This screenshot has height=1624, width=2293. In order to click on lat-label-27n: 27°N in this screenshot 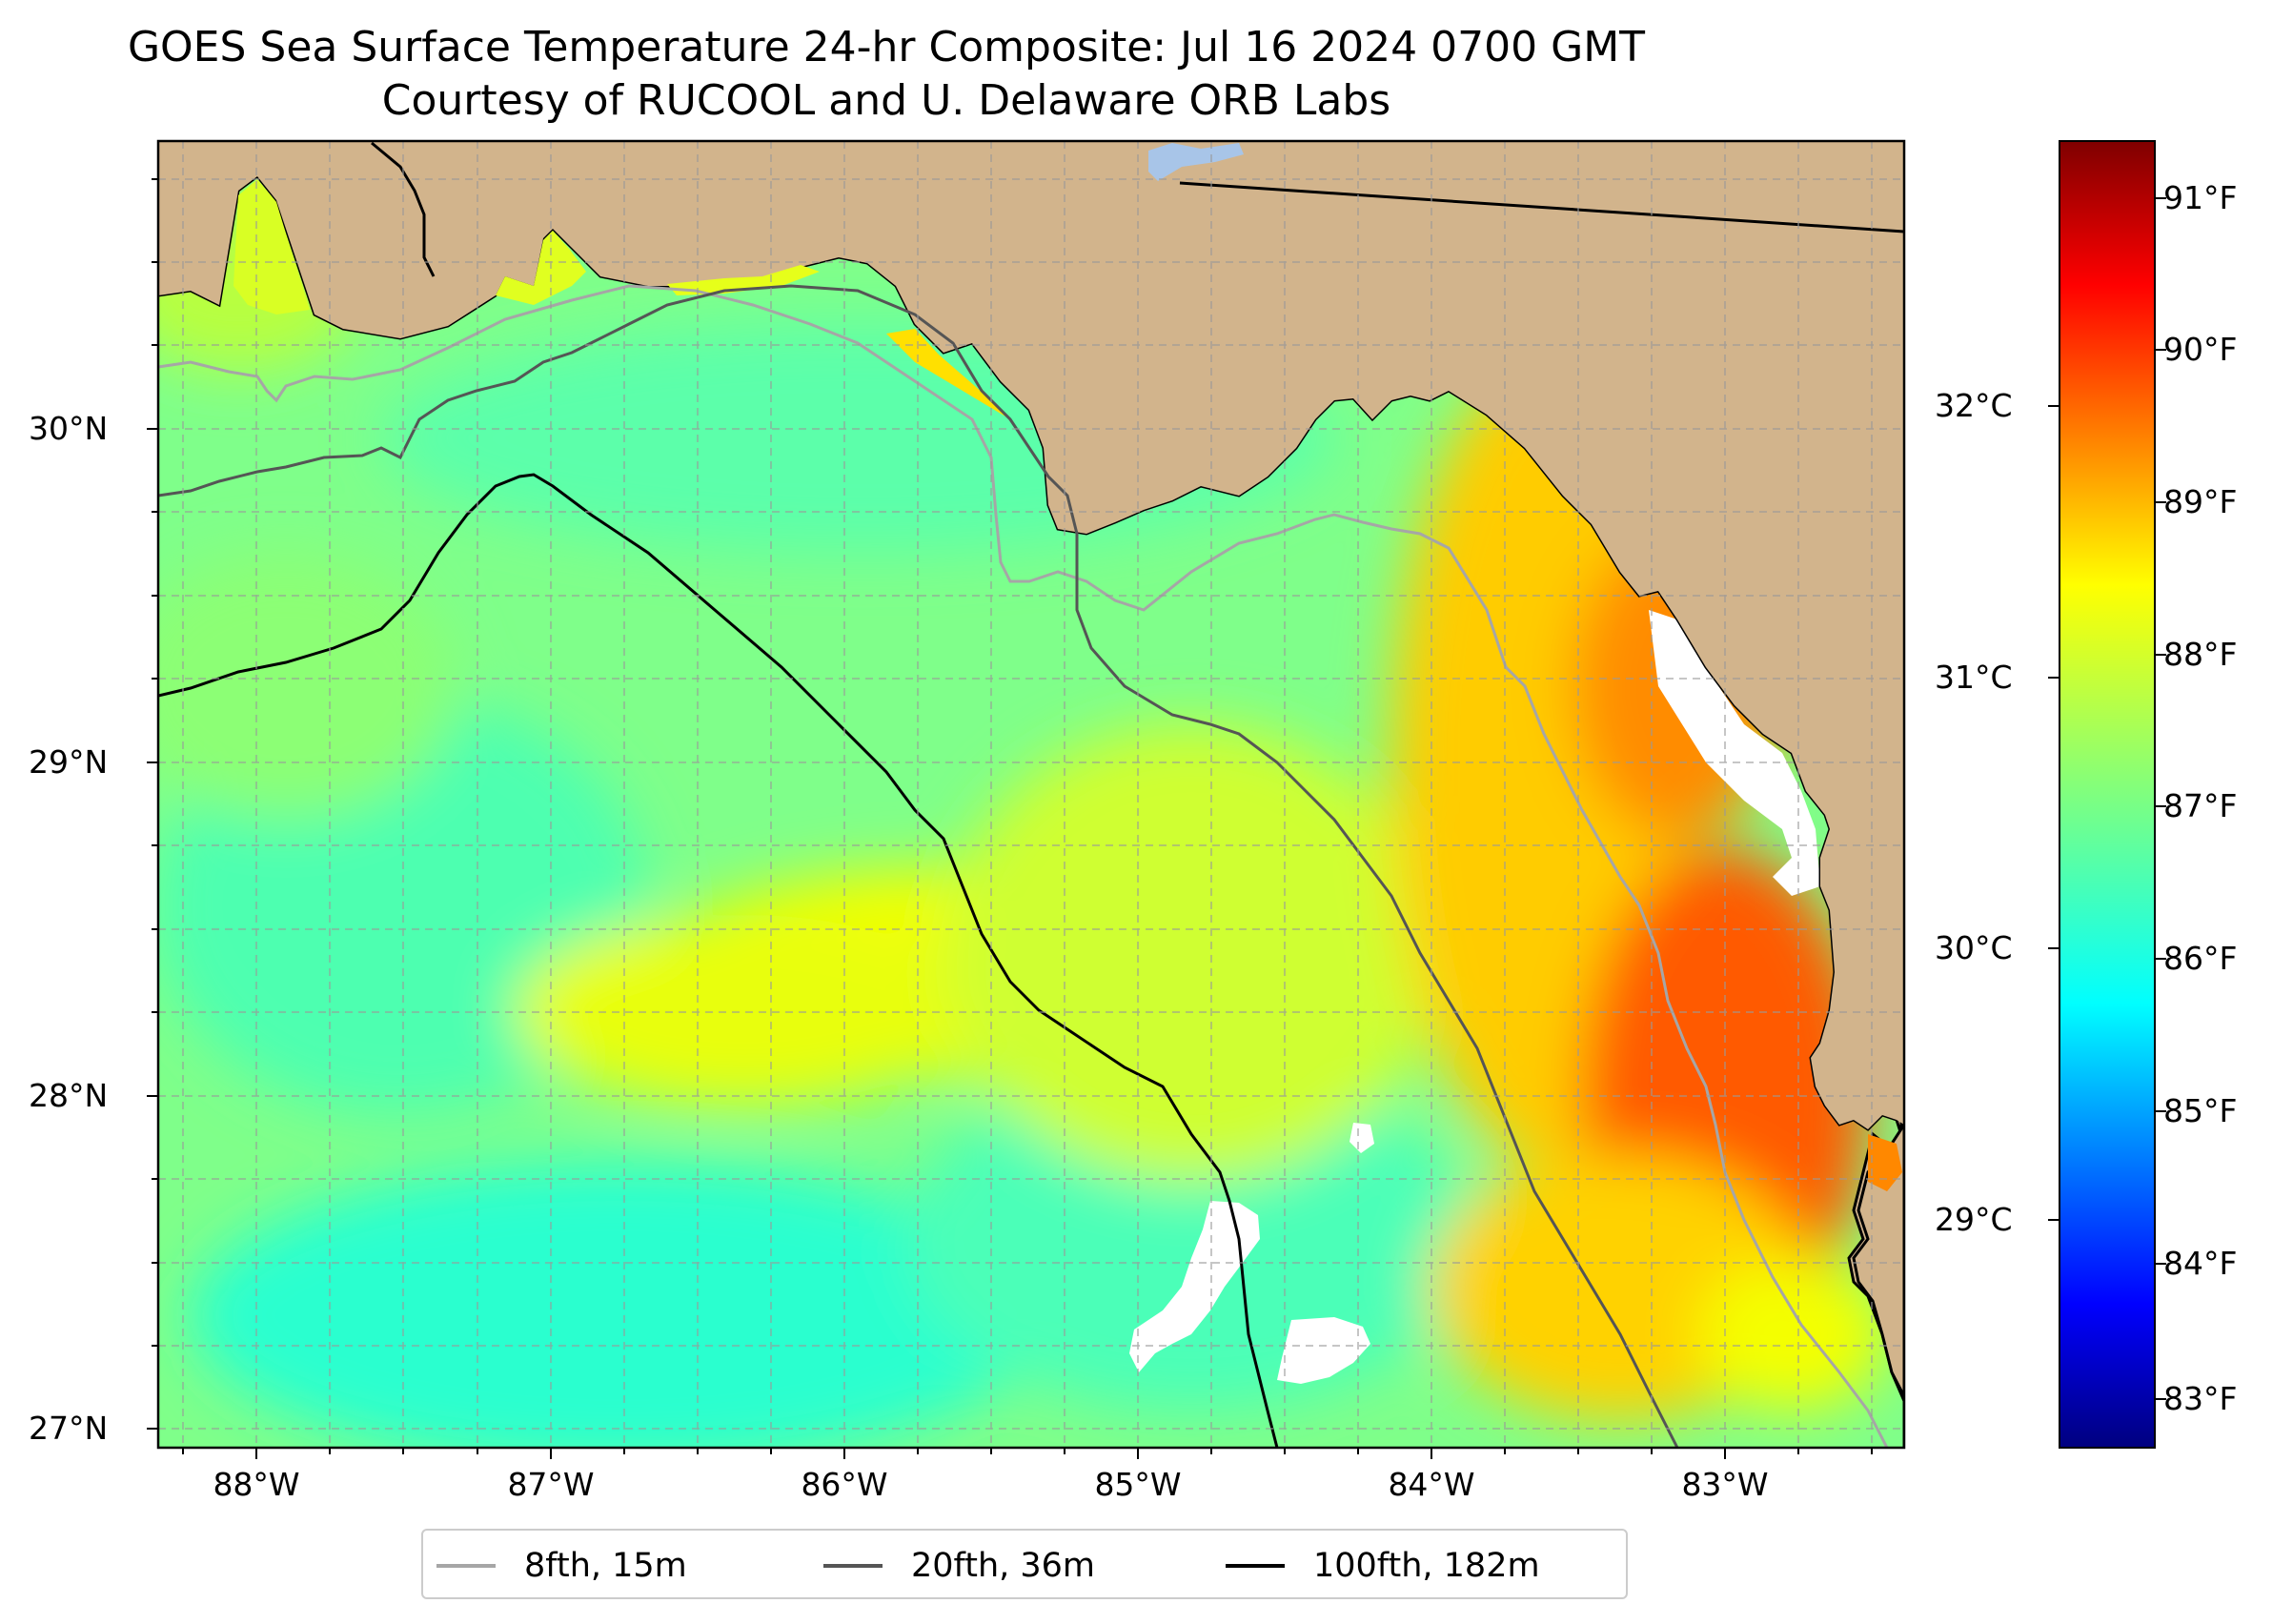, I will do `click(69, 1428)`.